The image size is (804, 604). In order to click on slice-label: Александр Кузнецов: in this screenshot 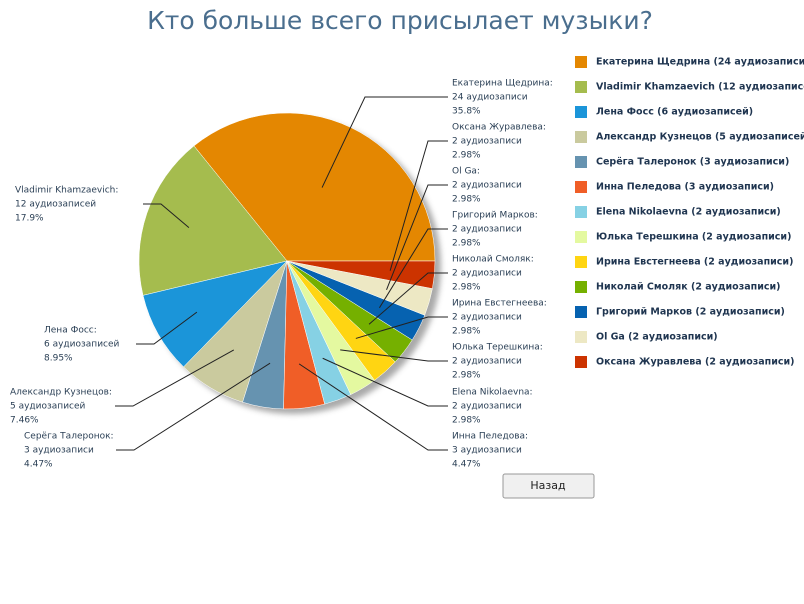, I will do `click(61, 393)`.